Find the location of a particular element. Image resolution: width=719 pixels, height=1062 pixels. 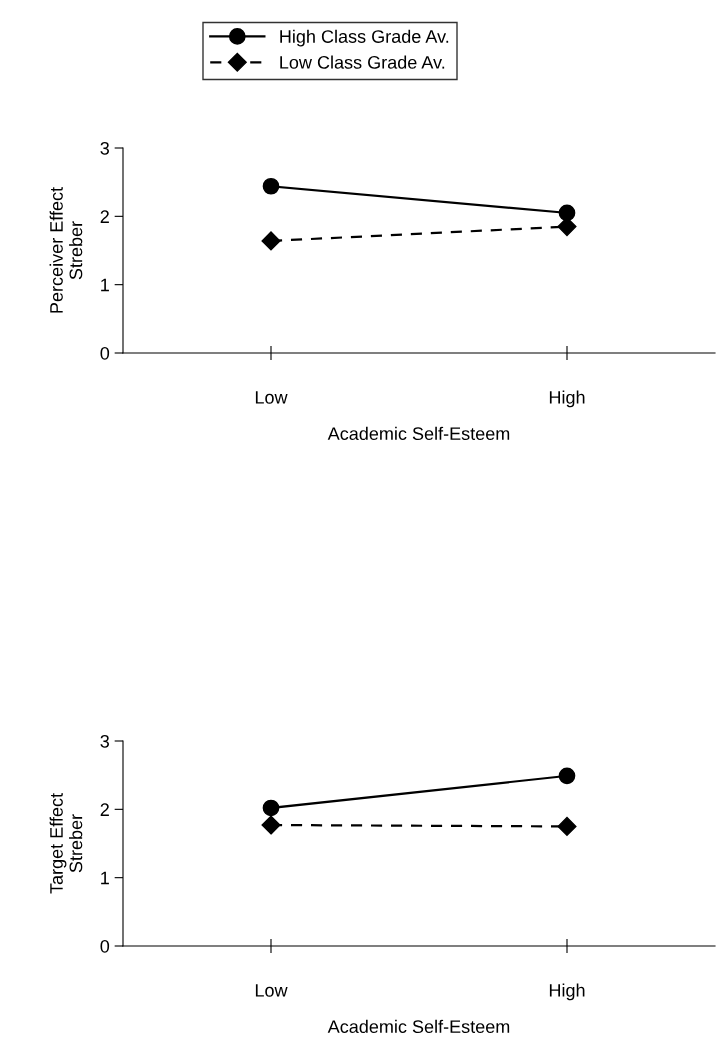

legend-label: Low Class Grade Av. is located at coordinates (362, 62).